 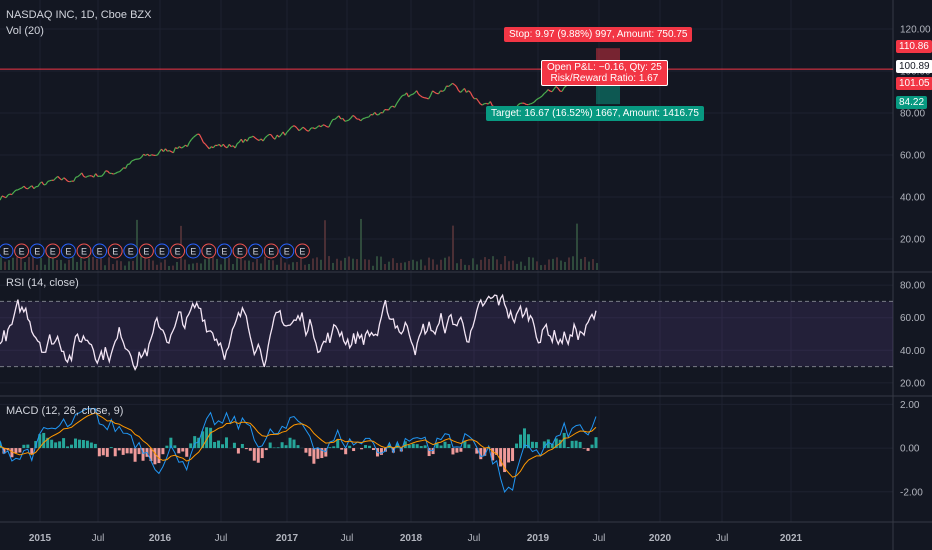 What do you see at coordinates (271, 252) in the screenshot?
I see `earnings-marker-label-17: E` at bounding box center [271, 252].